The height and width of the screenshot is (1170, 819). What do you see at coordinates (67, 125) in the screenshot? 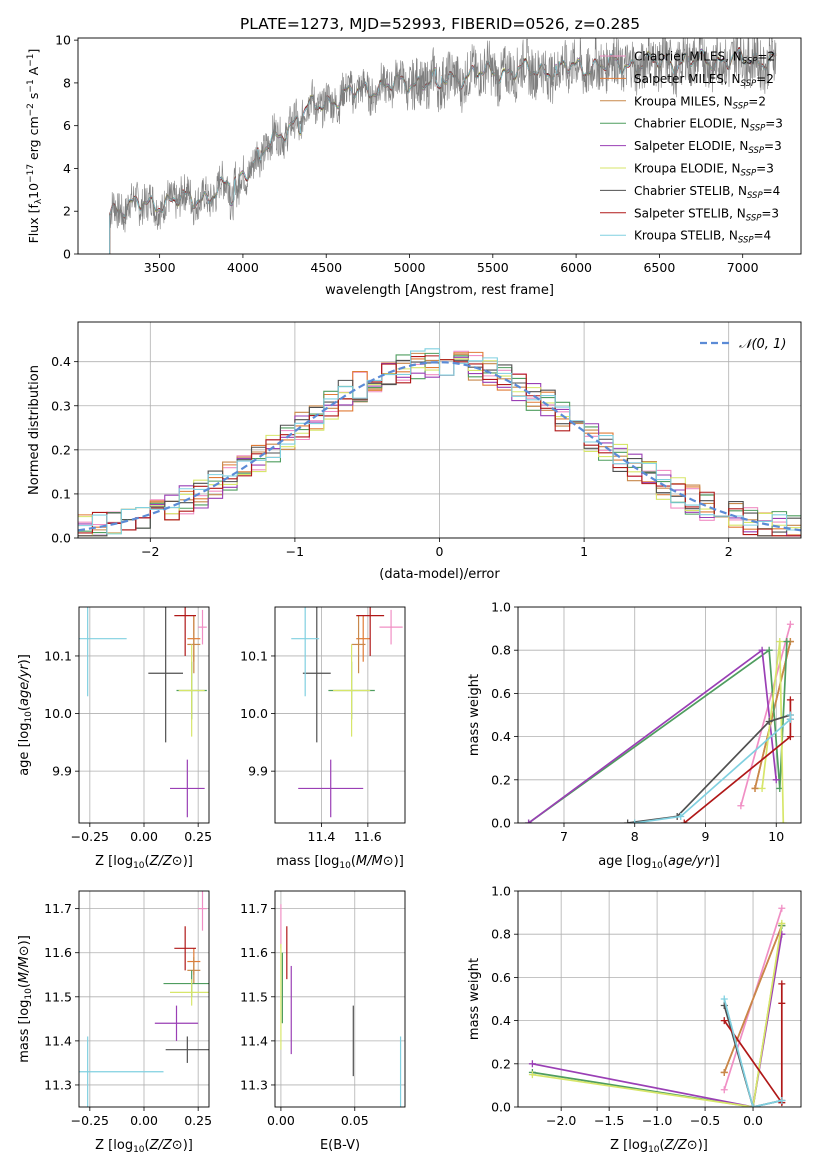
I see `y-tick-label: 6` at bounding box center [67, 125].